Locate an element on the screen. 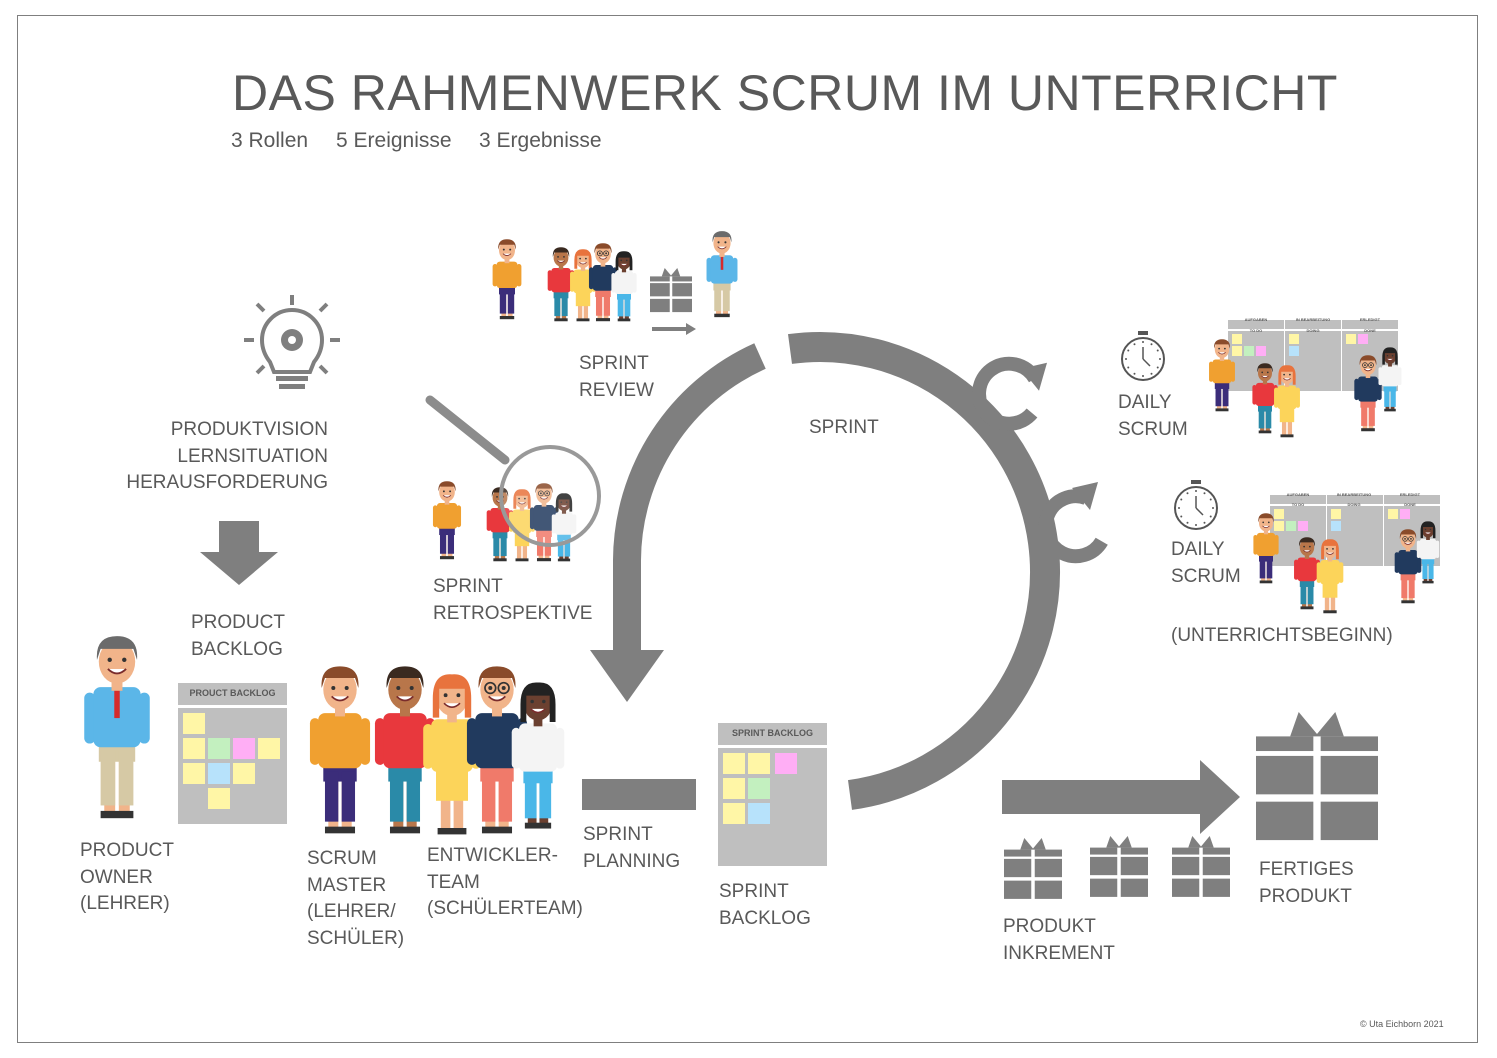  watch-hand is located at coordinates (1199, 511).